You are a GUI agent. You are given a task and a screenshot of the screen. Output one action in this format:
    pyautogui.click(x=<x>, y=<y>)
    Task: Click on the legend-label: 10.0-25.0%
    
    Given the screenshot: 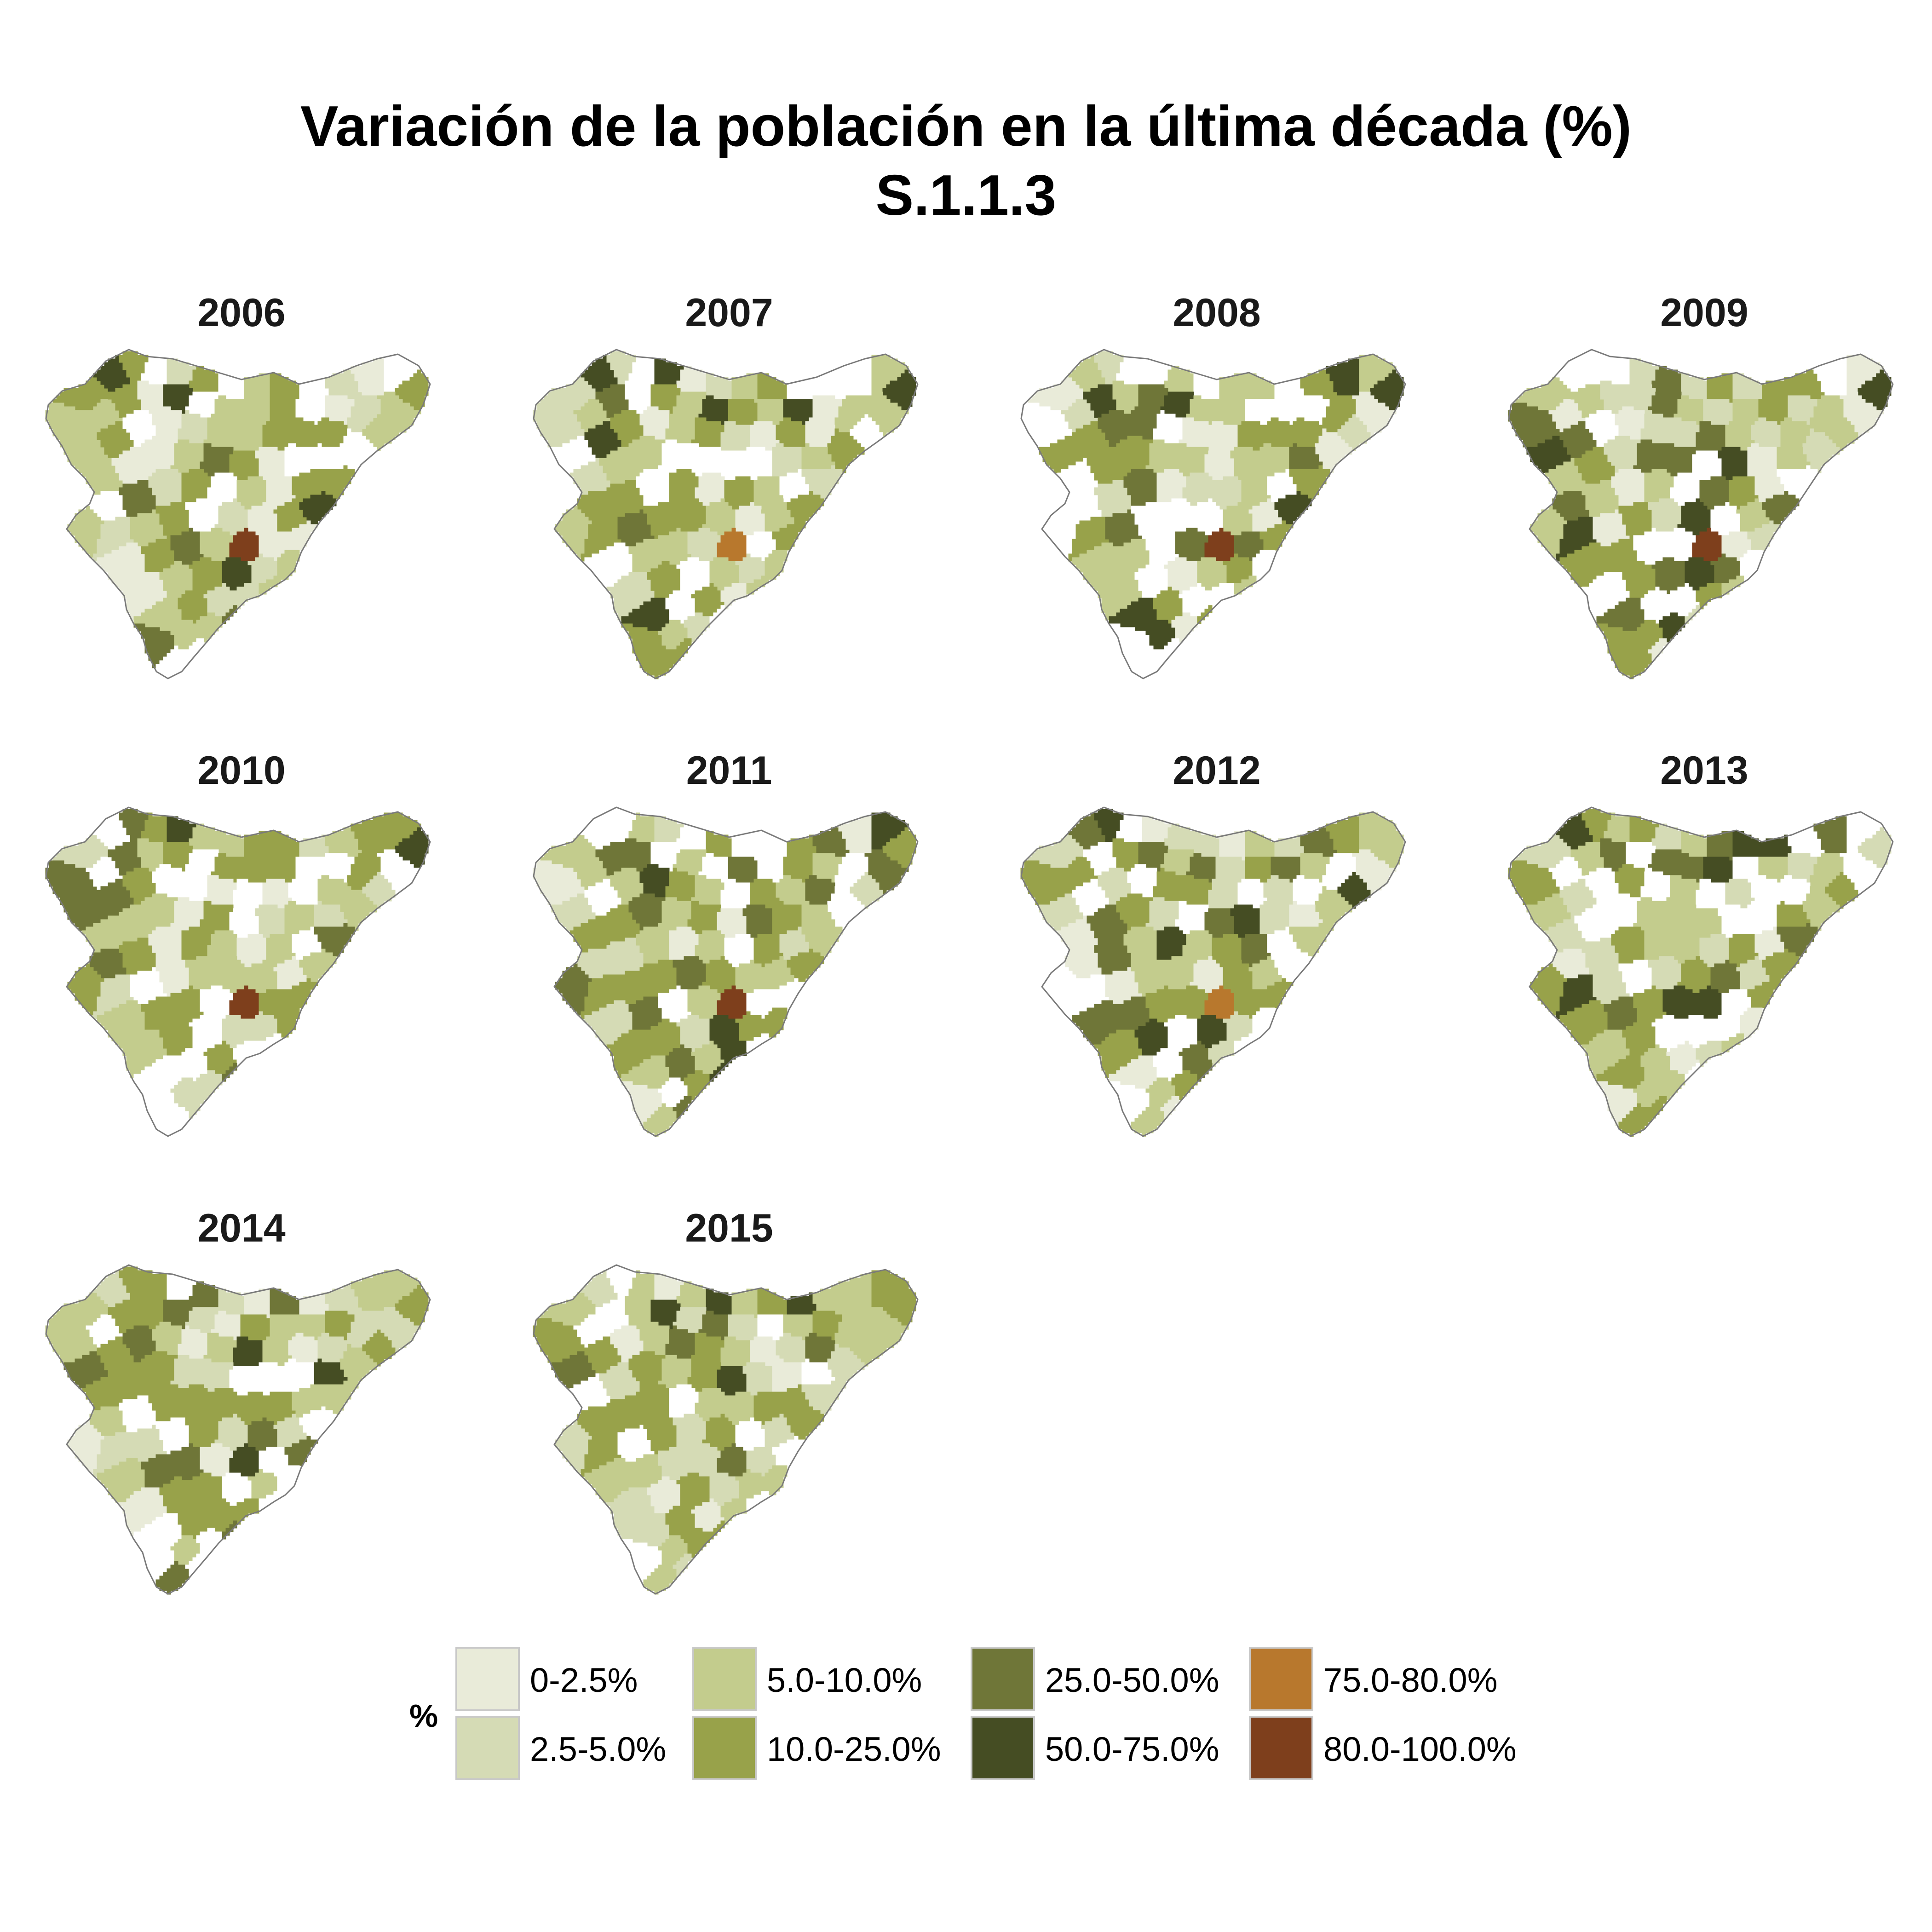 What is the action you would take?
    pyautogui.click(x=854, y=1749)
    